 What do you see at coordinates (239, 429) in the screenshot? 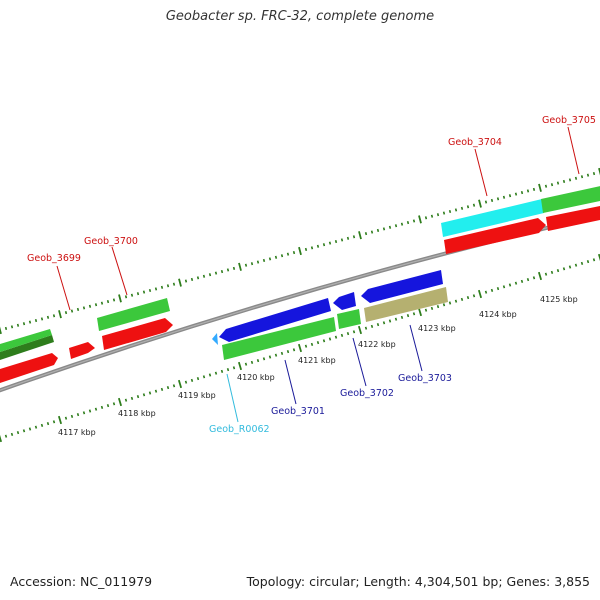
I see `gene-label: Geob_R0062` at bounding box center [239, 429].